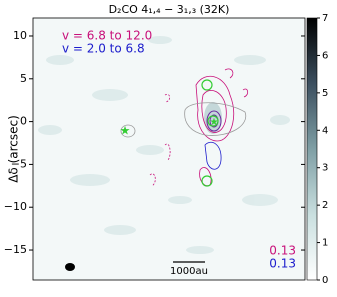 This screenshot has width=337, height=297. Describe the element at coordinates (325, 130) in the screenshot. I see `colorbar-tick-label: 4` at that location.